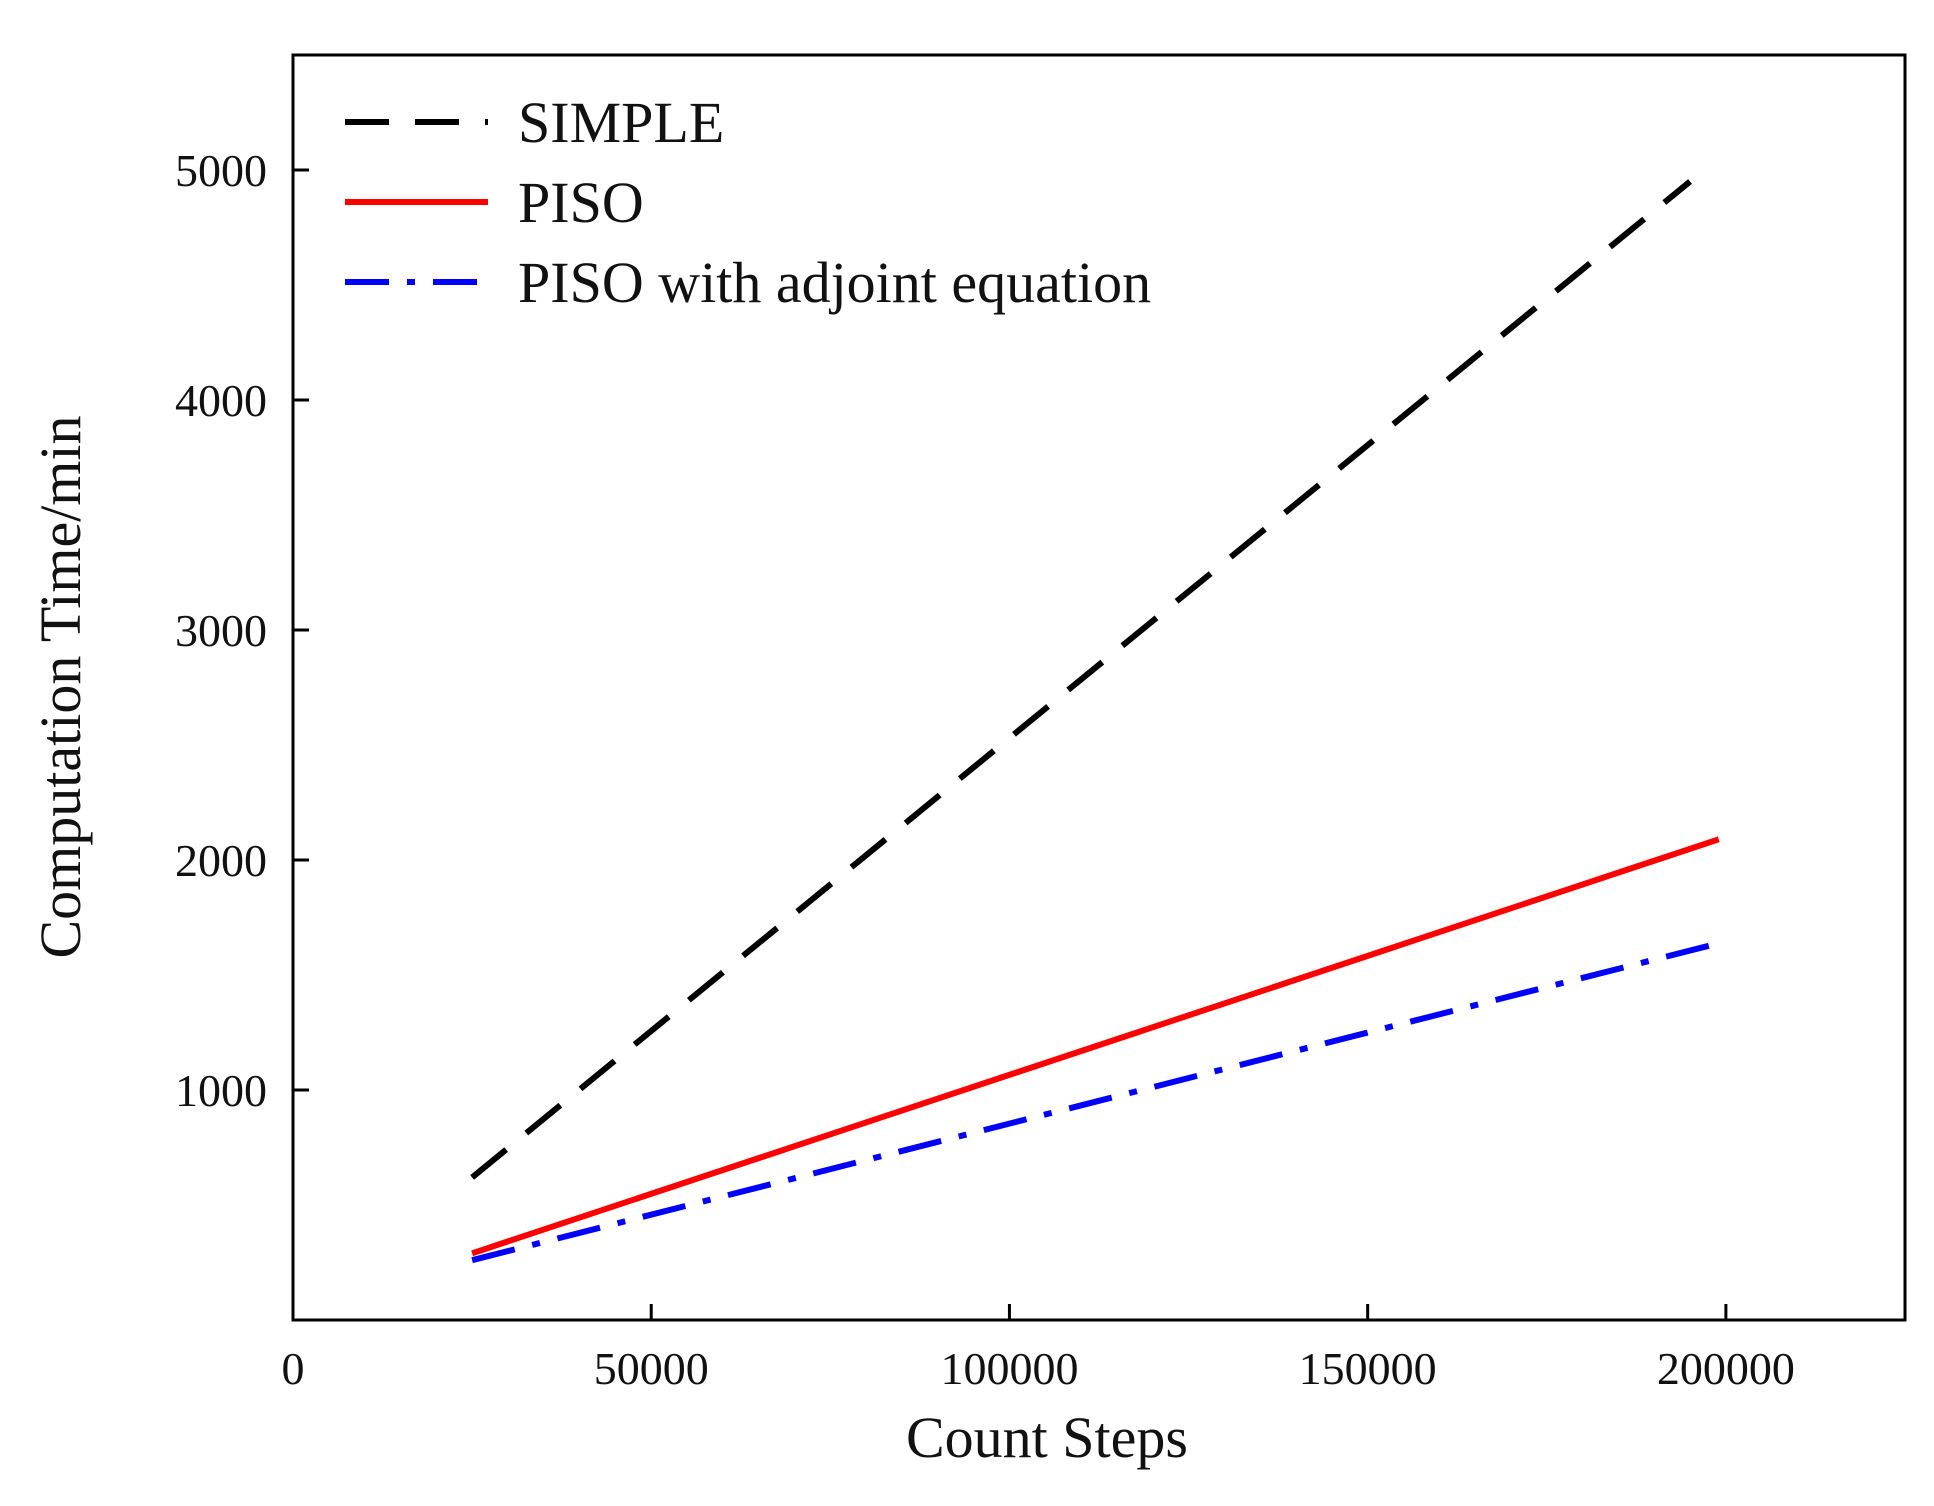 This screenshot has width=1934, height=1506. What do you see at coordinates (293, 1368) in the screenshot?
I see `x-tick-label: 0` at bounding box center [293, 1368].